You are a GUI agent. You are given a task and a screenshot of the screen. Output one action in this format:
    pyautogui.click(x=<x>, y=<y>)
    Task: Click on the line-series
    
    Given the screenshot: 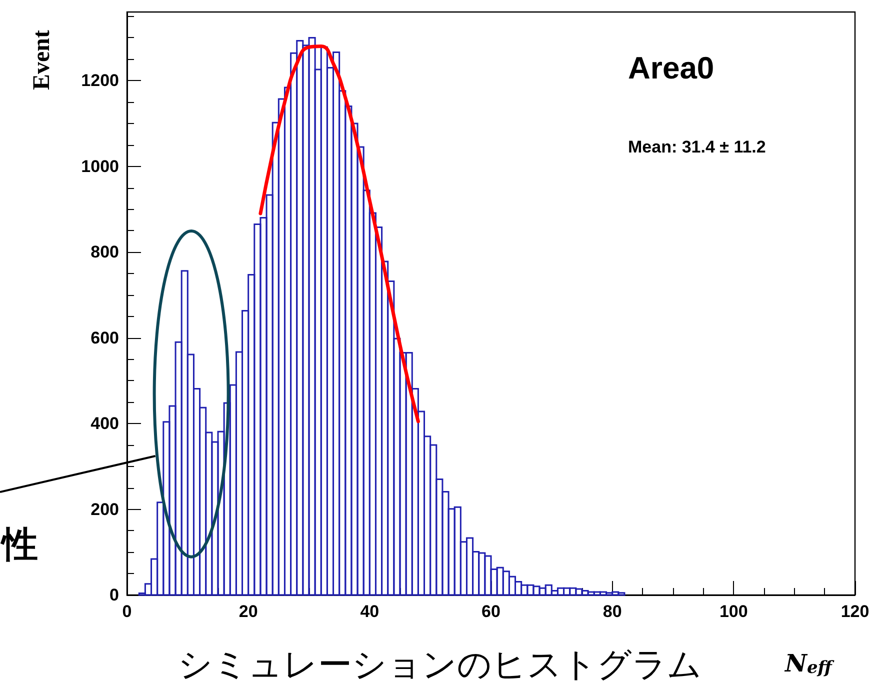 What is the action you would take?
    pyautogui.click(x=339, y=234)
    